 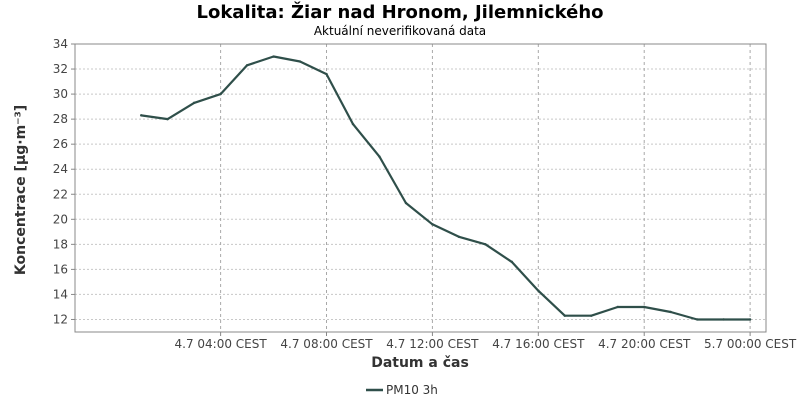 What do you see at coordinates (60, 69) in the screenshot?
I see `y-tick-label: 32` at bounding box center [60, 69].